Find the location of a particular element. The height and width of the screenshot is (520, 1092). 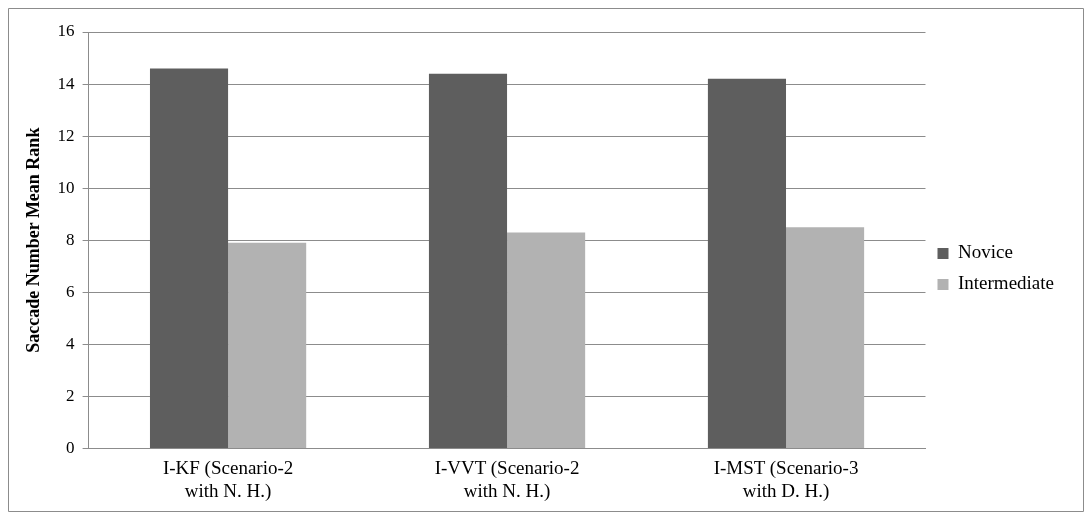

y-tick-label: 8 is located at coordinates (70, 239).